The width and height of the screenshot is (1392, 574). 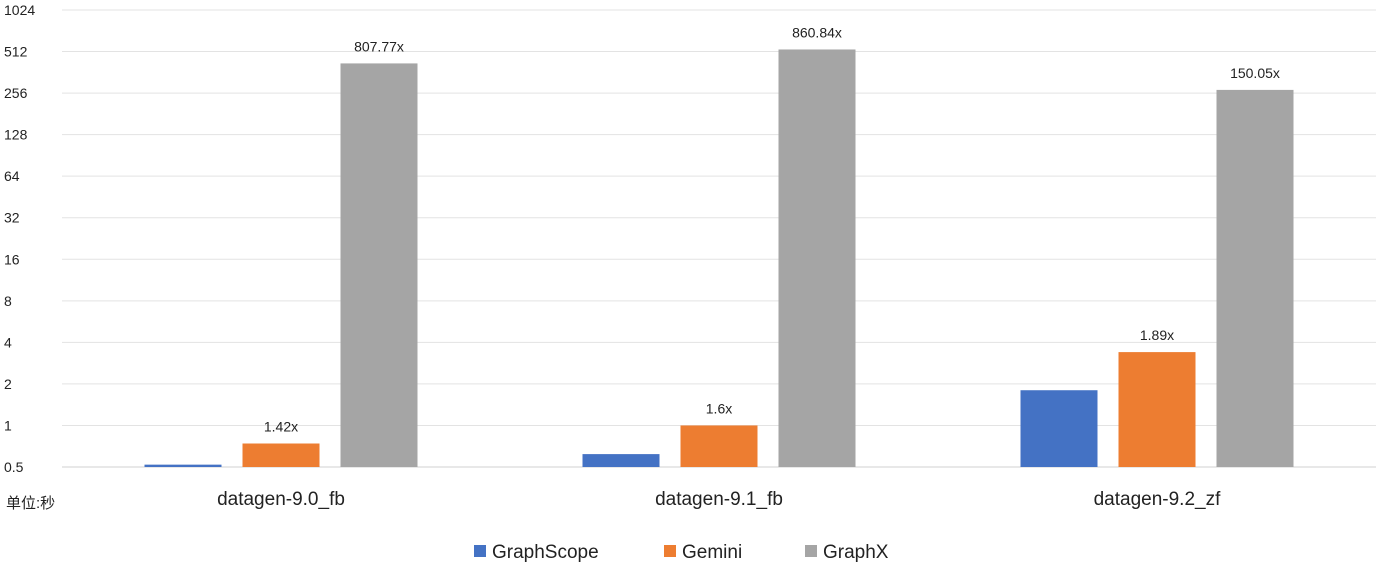 What do you see at coordinates (1255, 73) in the screenshot?
I see `data-label: 150.05x` at bounding box center [1255, 73].